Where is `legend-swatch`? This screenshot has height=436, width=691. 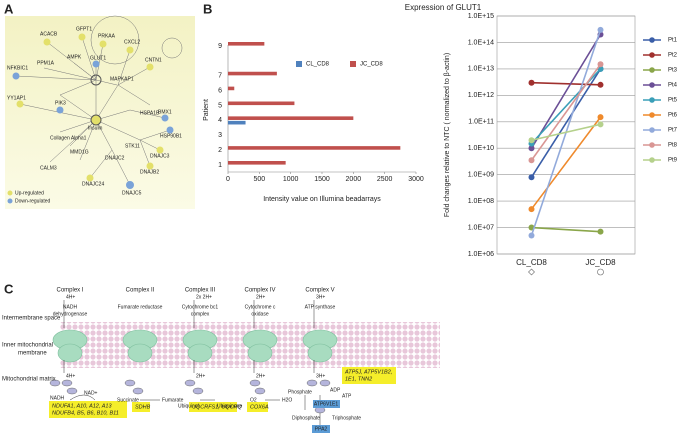 legend-swatch is located at coordinates (10, 201).